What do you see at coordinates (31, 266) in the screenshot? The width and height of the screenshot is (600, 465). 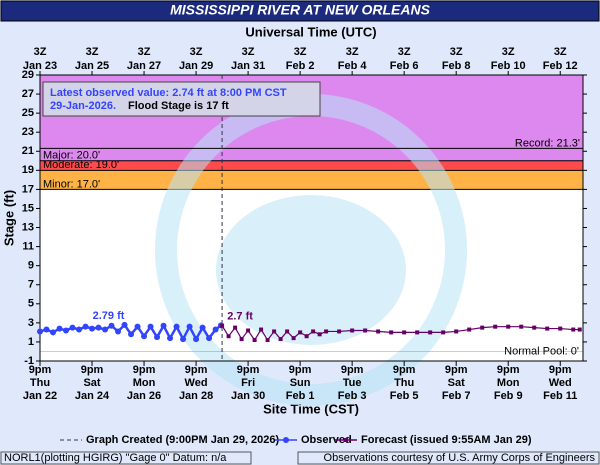 I see `y-tick-label: 9` at bounding box center [31, 266].